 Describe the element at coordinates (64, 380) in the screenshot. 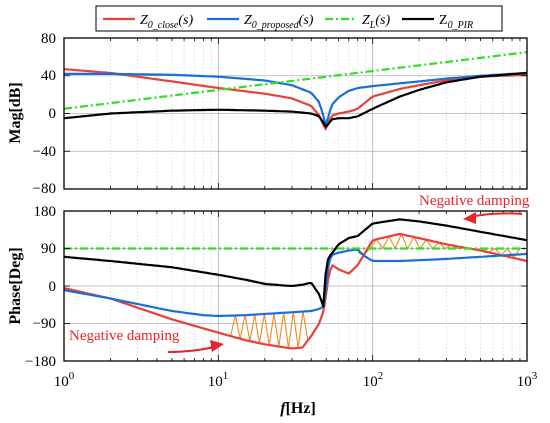

I see `xtick-label: 10⁰` at that location.